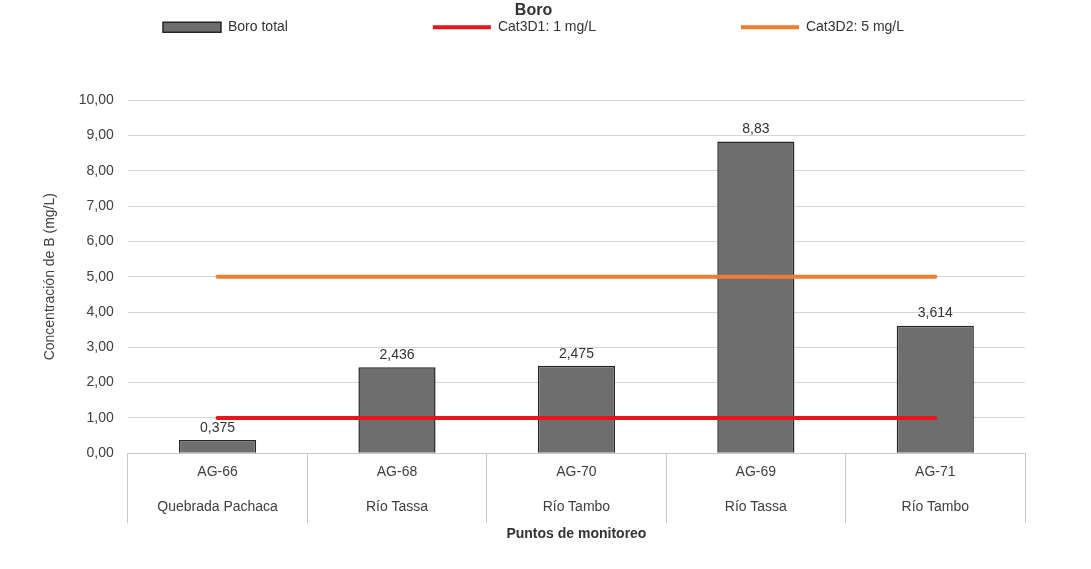 The height and width of the screenshot is (569, 1091). Describe the element at coordinates (755, 488) in the screenshot. I see `category-label: AG-69 Río Tassa` at that location.